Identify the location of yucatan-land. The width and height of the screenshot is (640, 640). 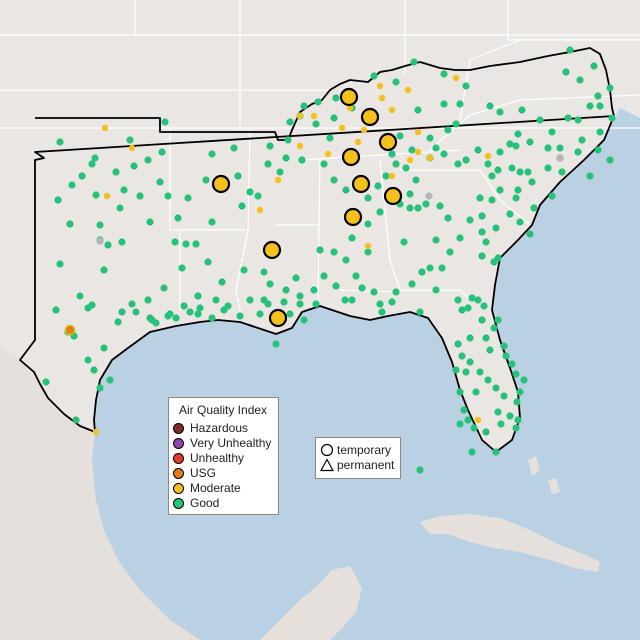
(311, 603).